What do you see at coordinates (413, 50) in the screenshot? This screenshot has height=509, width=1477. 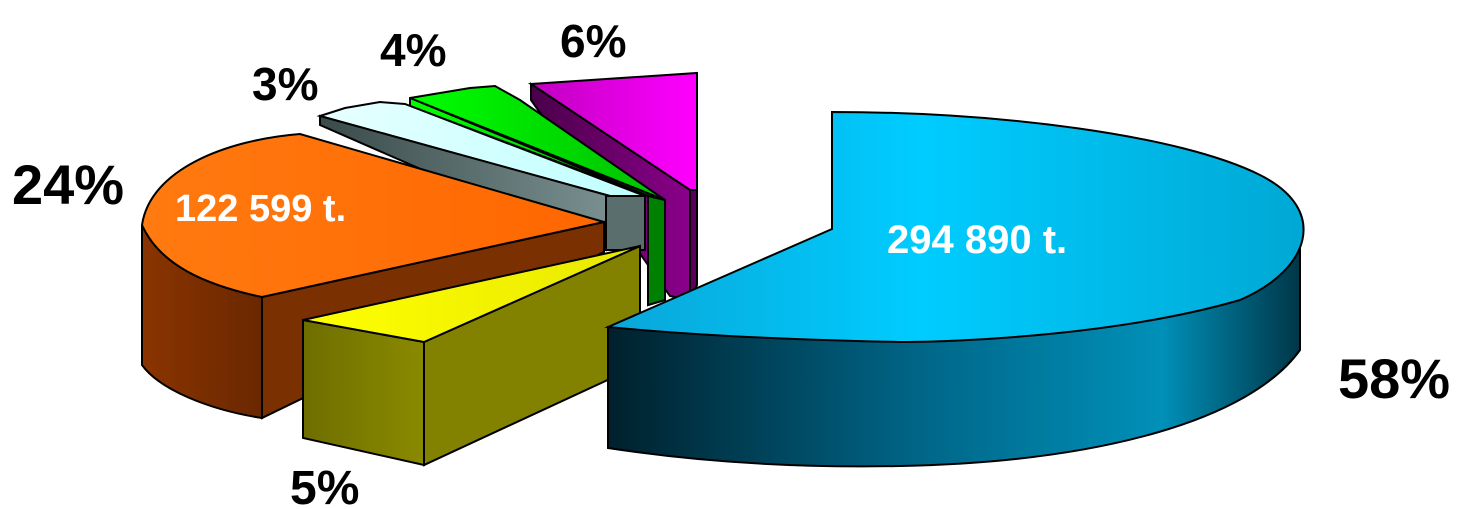 I see `slice-label-4: 4%` at bounding box center [413, 50].